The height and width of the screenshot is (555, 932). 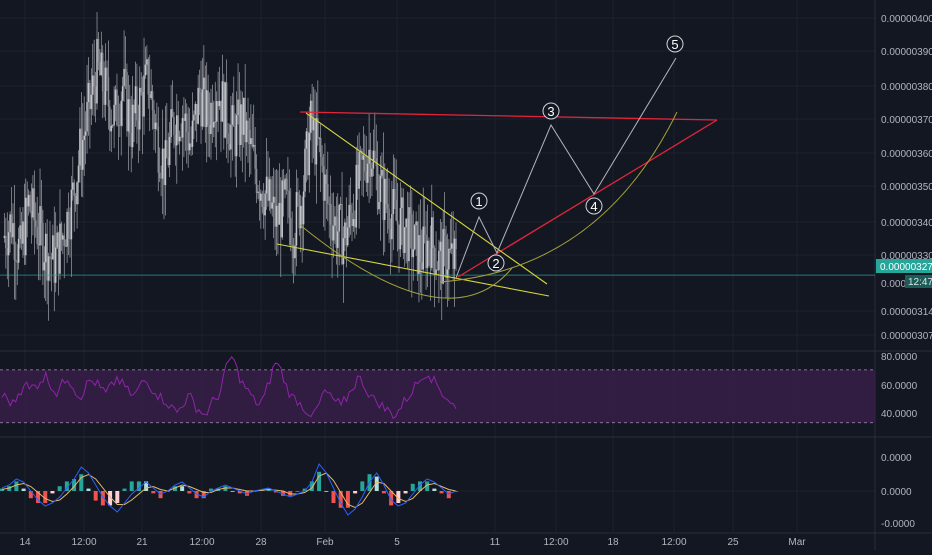 What do you see at coordinates (437, 489) in the screenshot?
I see `macd-panel` at bounding box center [437, 489].